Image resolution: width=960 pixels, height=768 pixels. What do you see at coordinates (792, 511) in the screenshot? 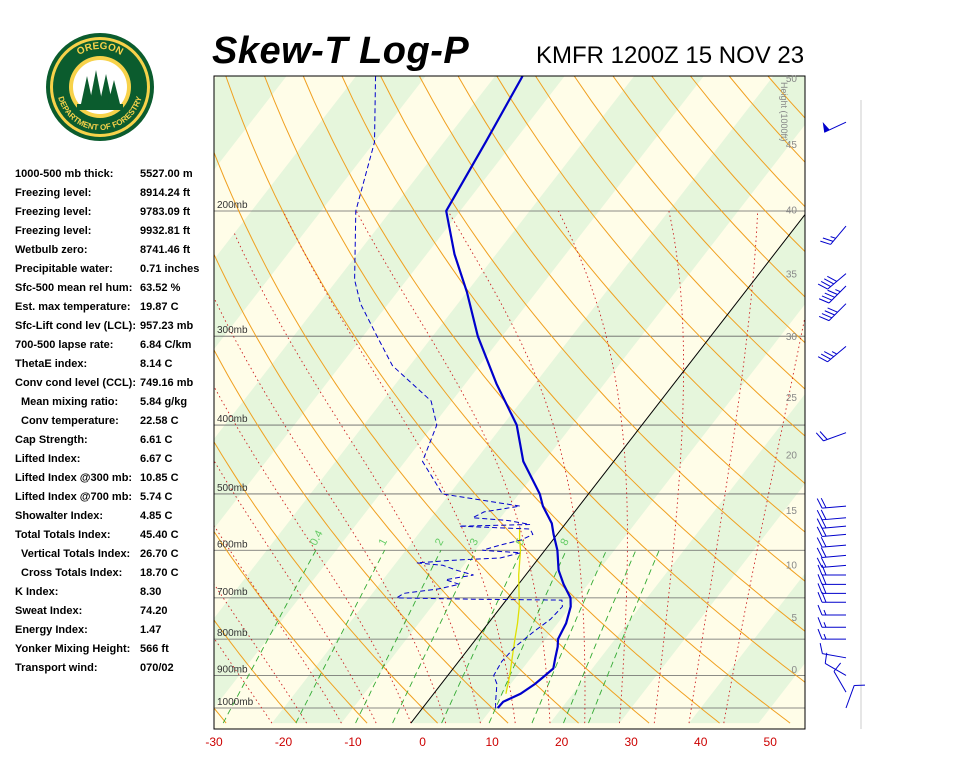
I see `height-tick-label: 15` at bounding box center [792, 511].